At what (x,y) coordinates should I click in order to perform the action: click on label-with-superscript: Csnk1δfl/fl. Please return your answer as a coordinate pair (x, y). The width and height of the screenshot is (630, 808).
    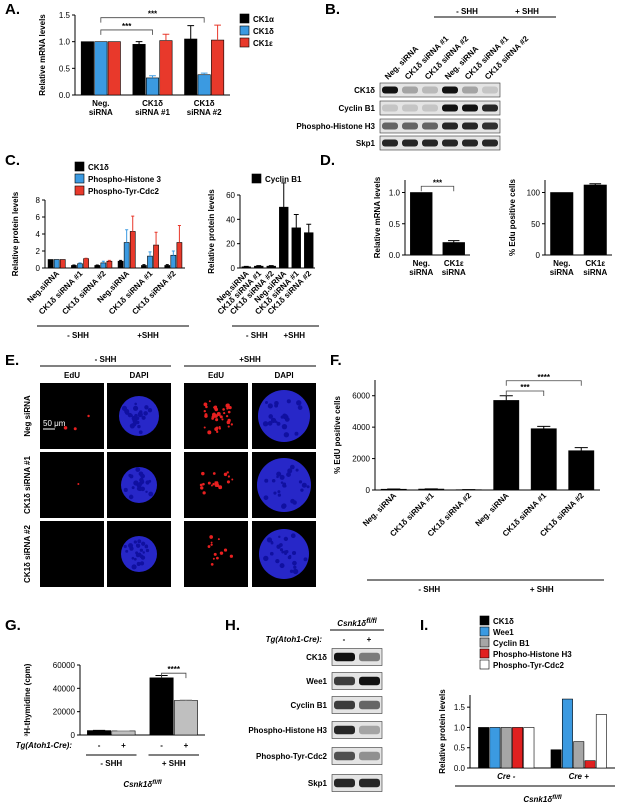
    Looking at the image, I should click on (357, 623).